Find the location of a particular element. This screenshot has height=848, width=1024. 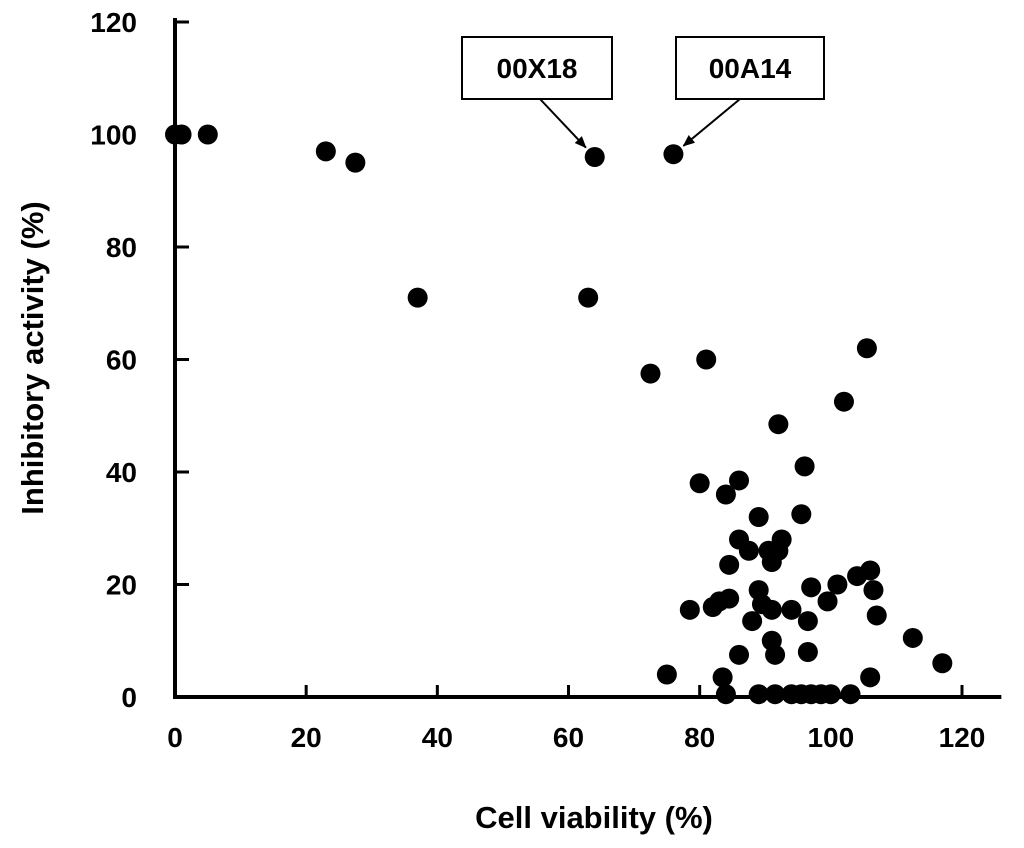

x-tick-label: 20 is located at coordinates (306, 737).